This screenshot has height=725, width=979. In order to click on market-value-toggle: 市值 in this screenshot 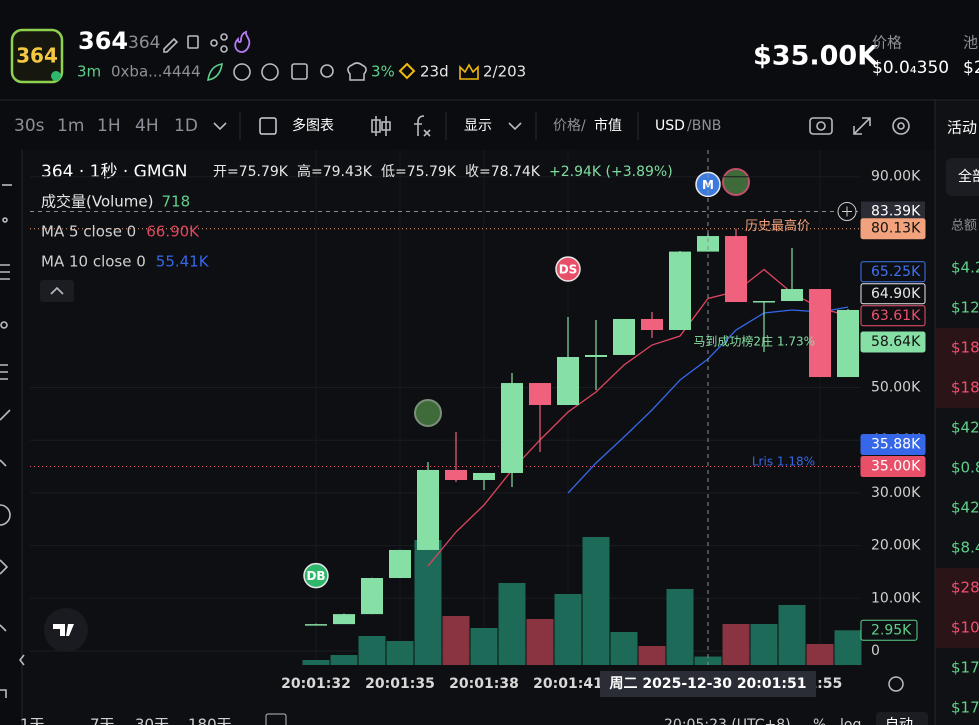, I will do `click(608, 125)`.